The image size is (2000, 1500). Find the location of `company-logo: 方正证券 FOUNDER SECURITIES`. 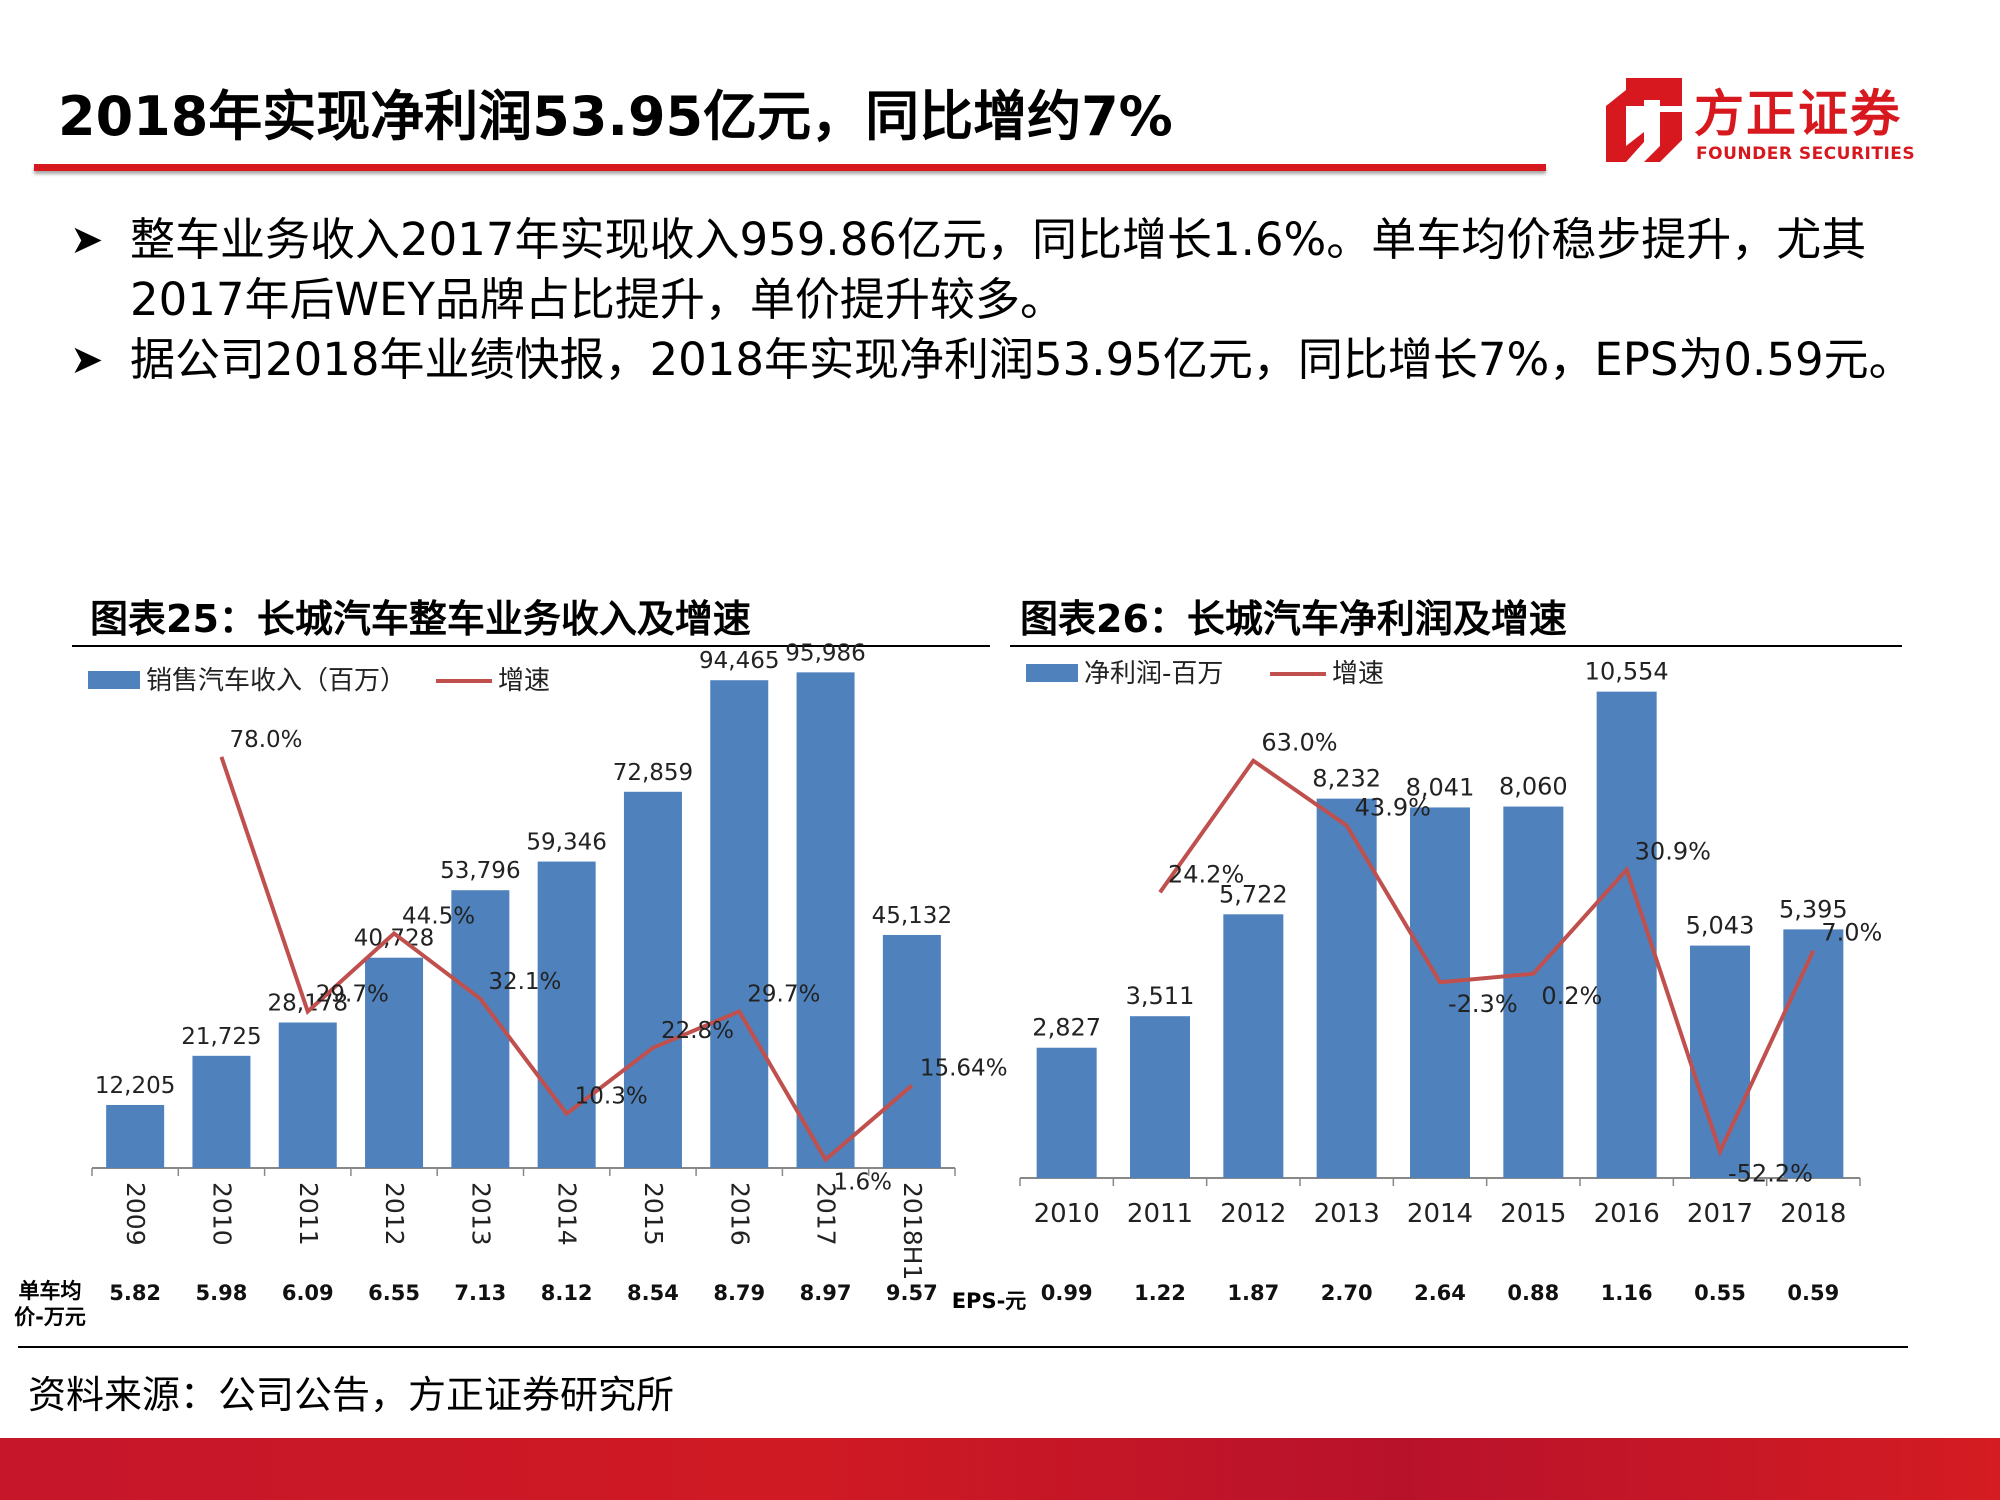

company-logo: 方正证券 FOUNDER SECURITIES is located at coordinates (1763, 120).